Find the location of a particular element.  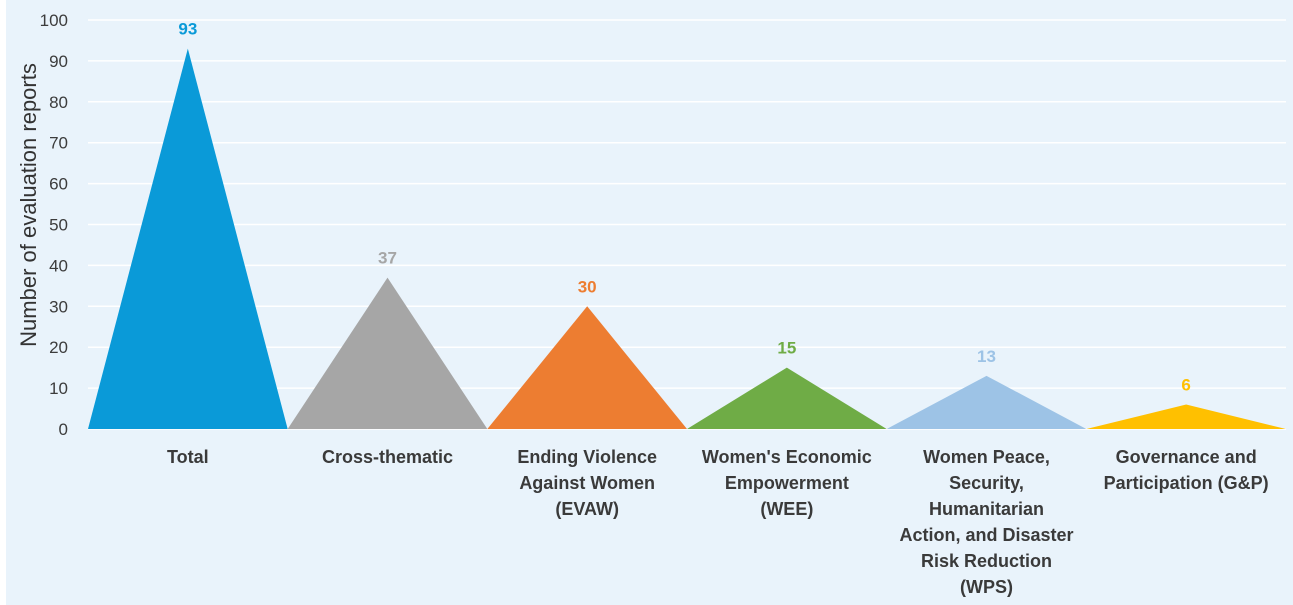

y-tick-label: 70 is located at coordinates (58, 143).